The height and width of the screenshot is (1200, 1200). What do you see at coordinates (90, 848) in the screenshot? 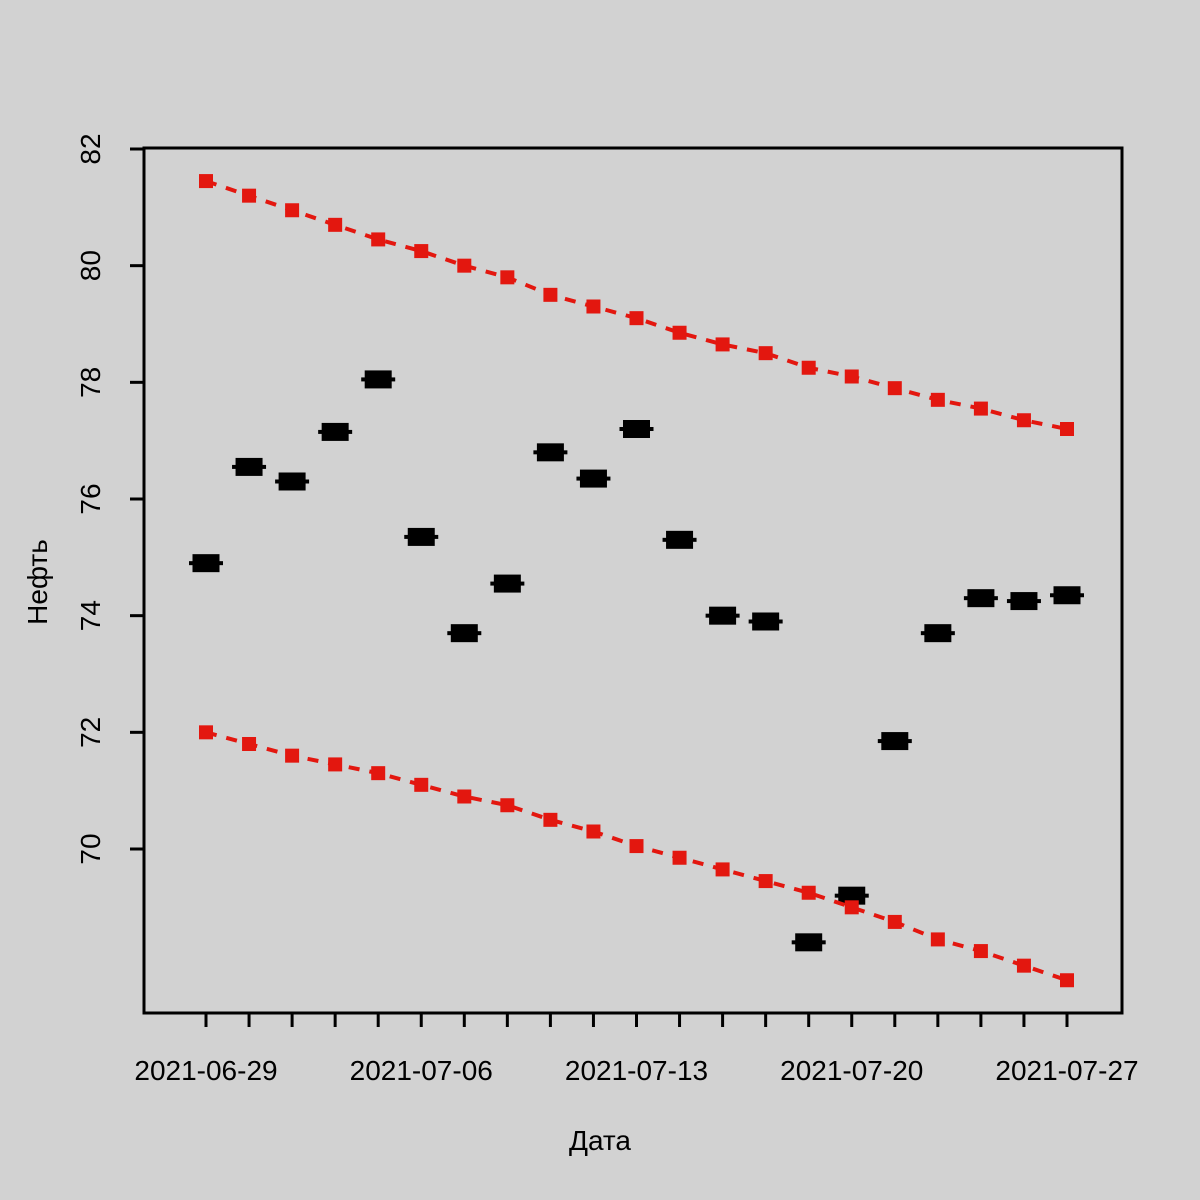
I see `y-tick-label: 70` at bounding box center [90, 848].